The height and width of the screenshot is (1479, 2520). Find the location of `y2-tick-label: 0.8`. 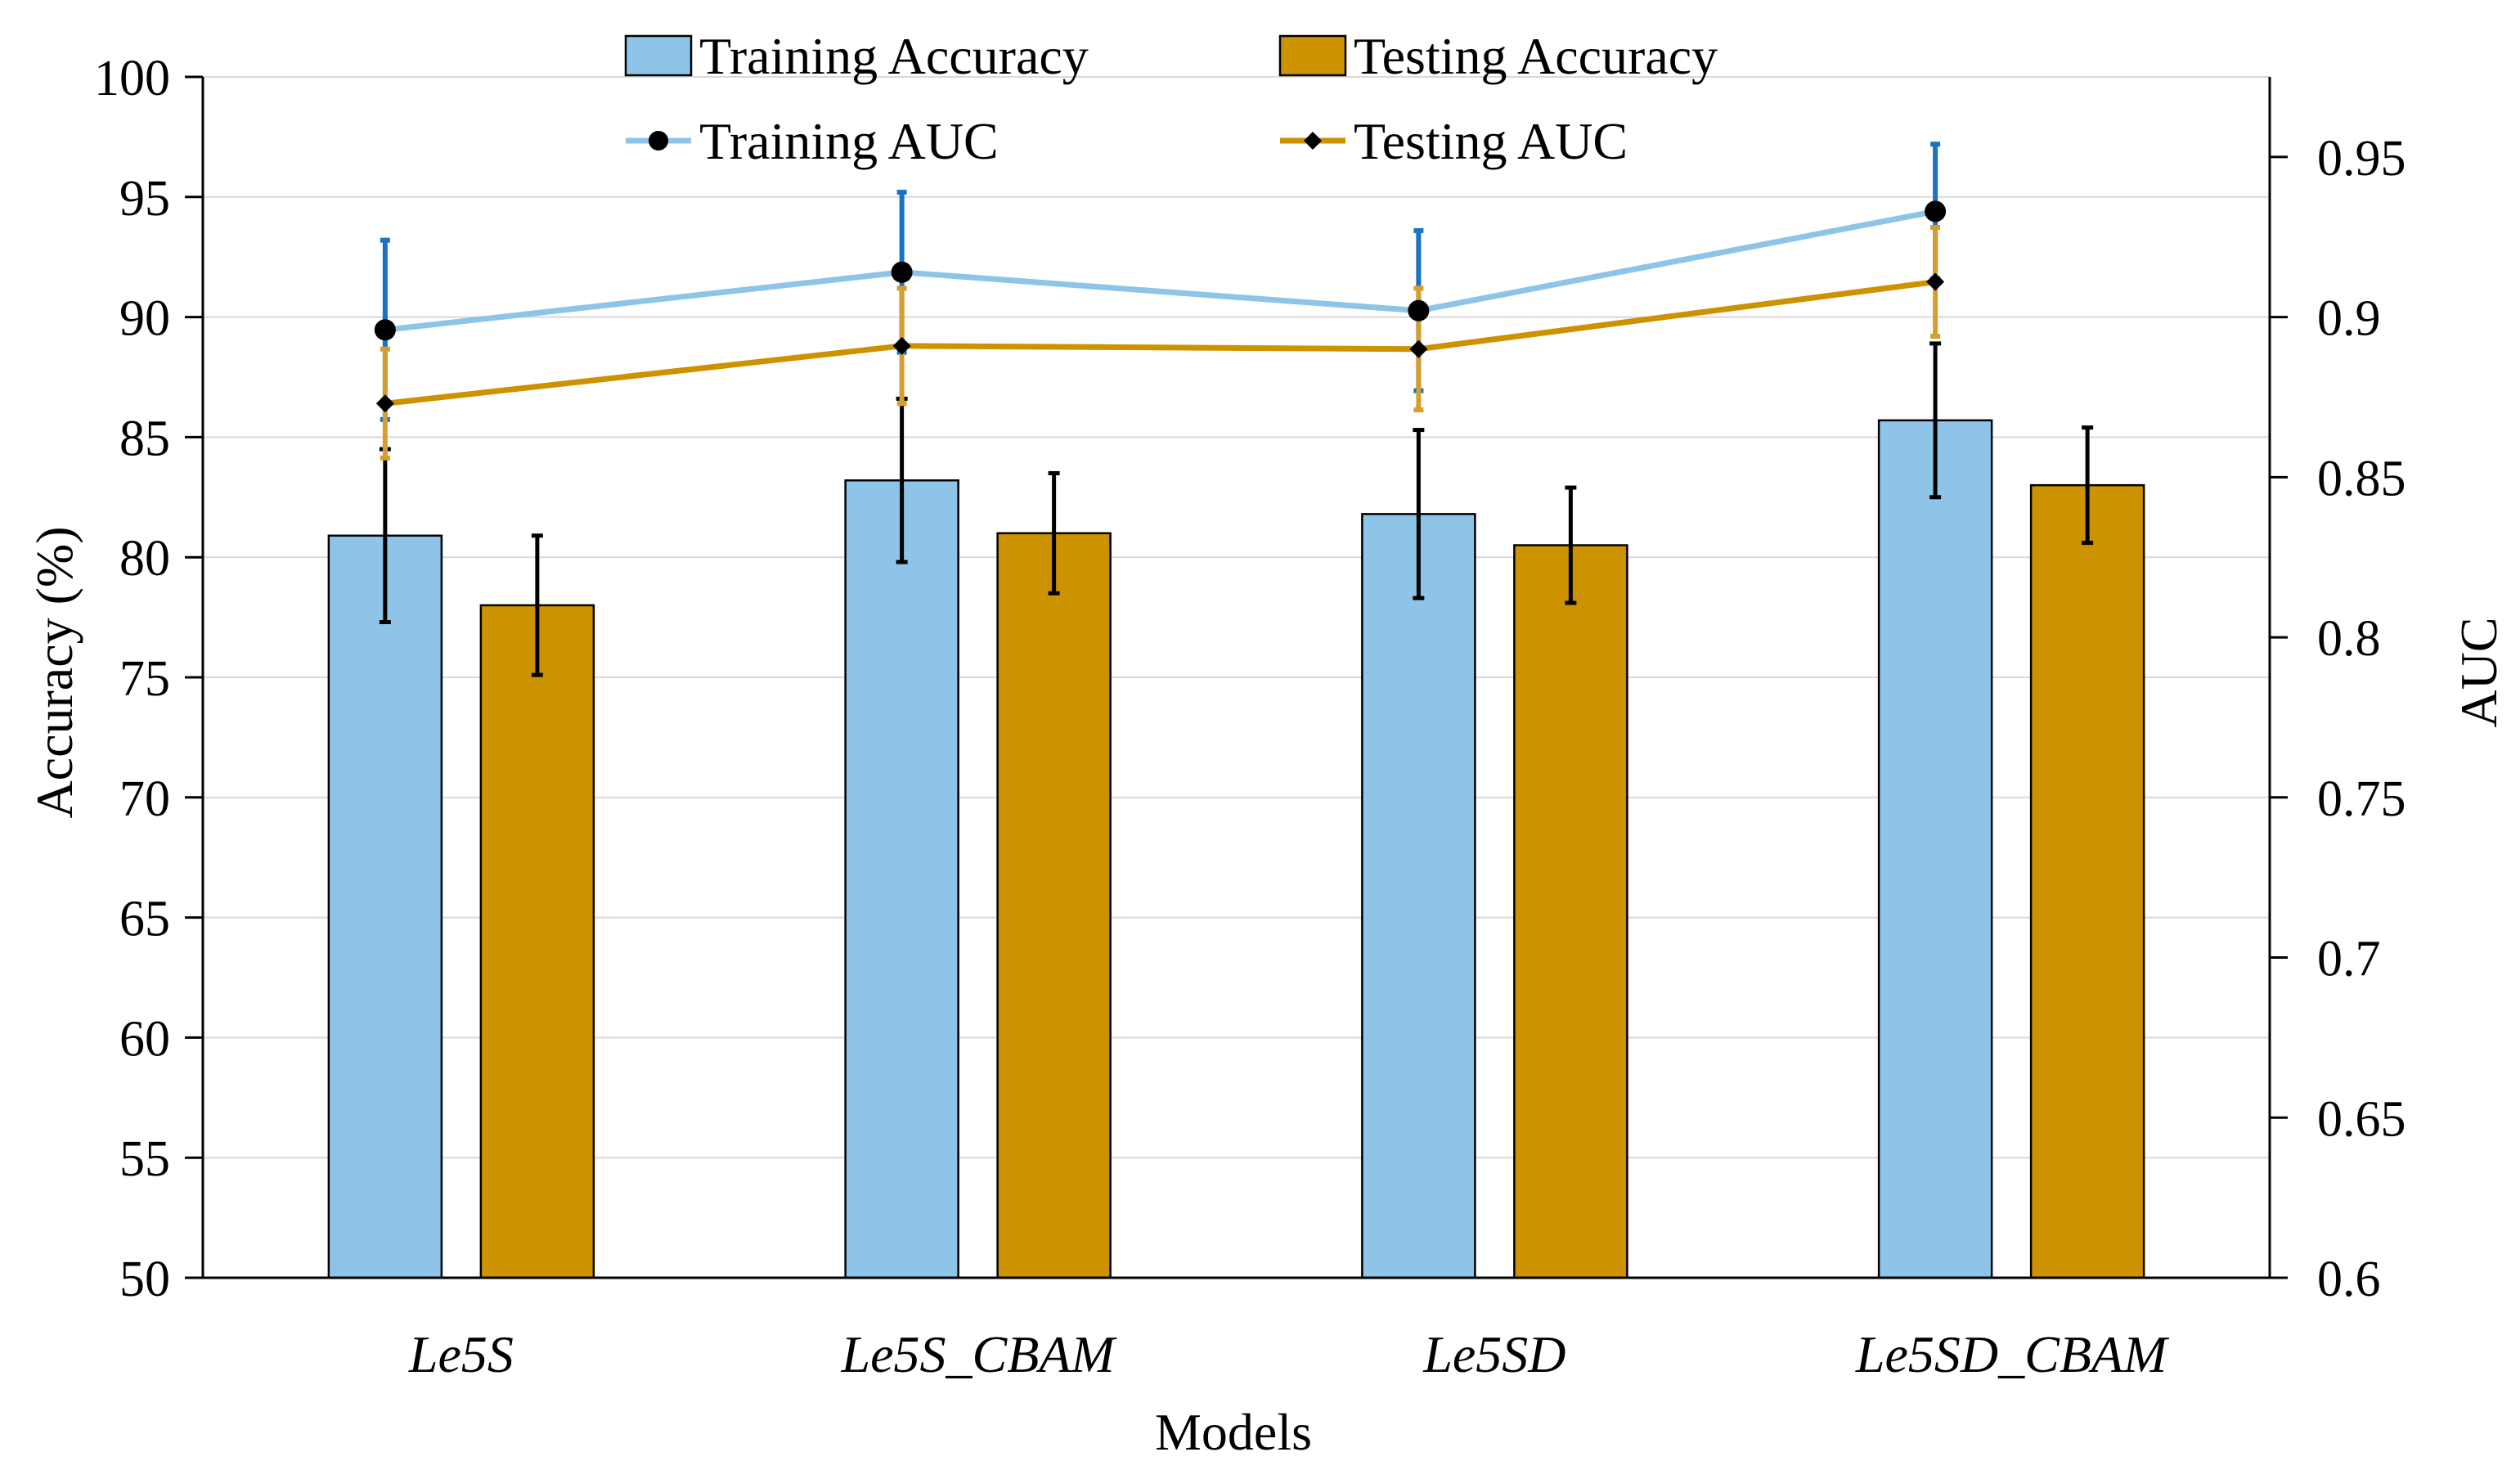

y2-tick-label: 0.8 is located at coordinates (2349, 639).